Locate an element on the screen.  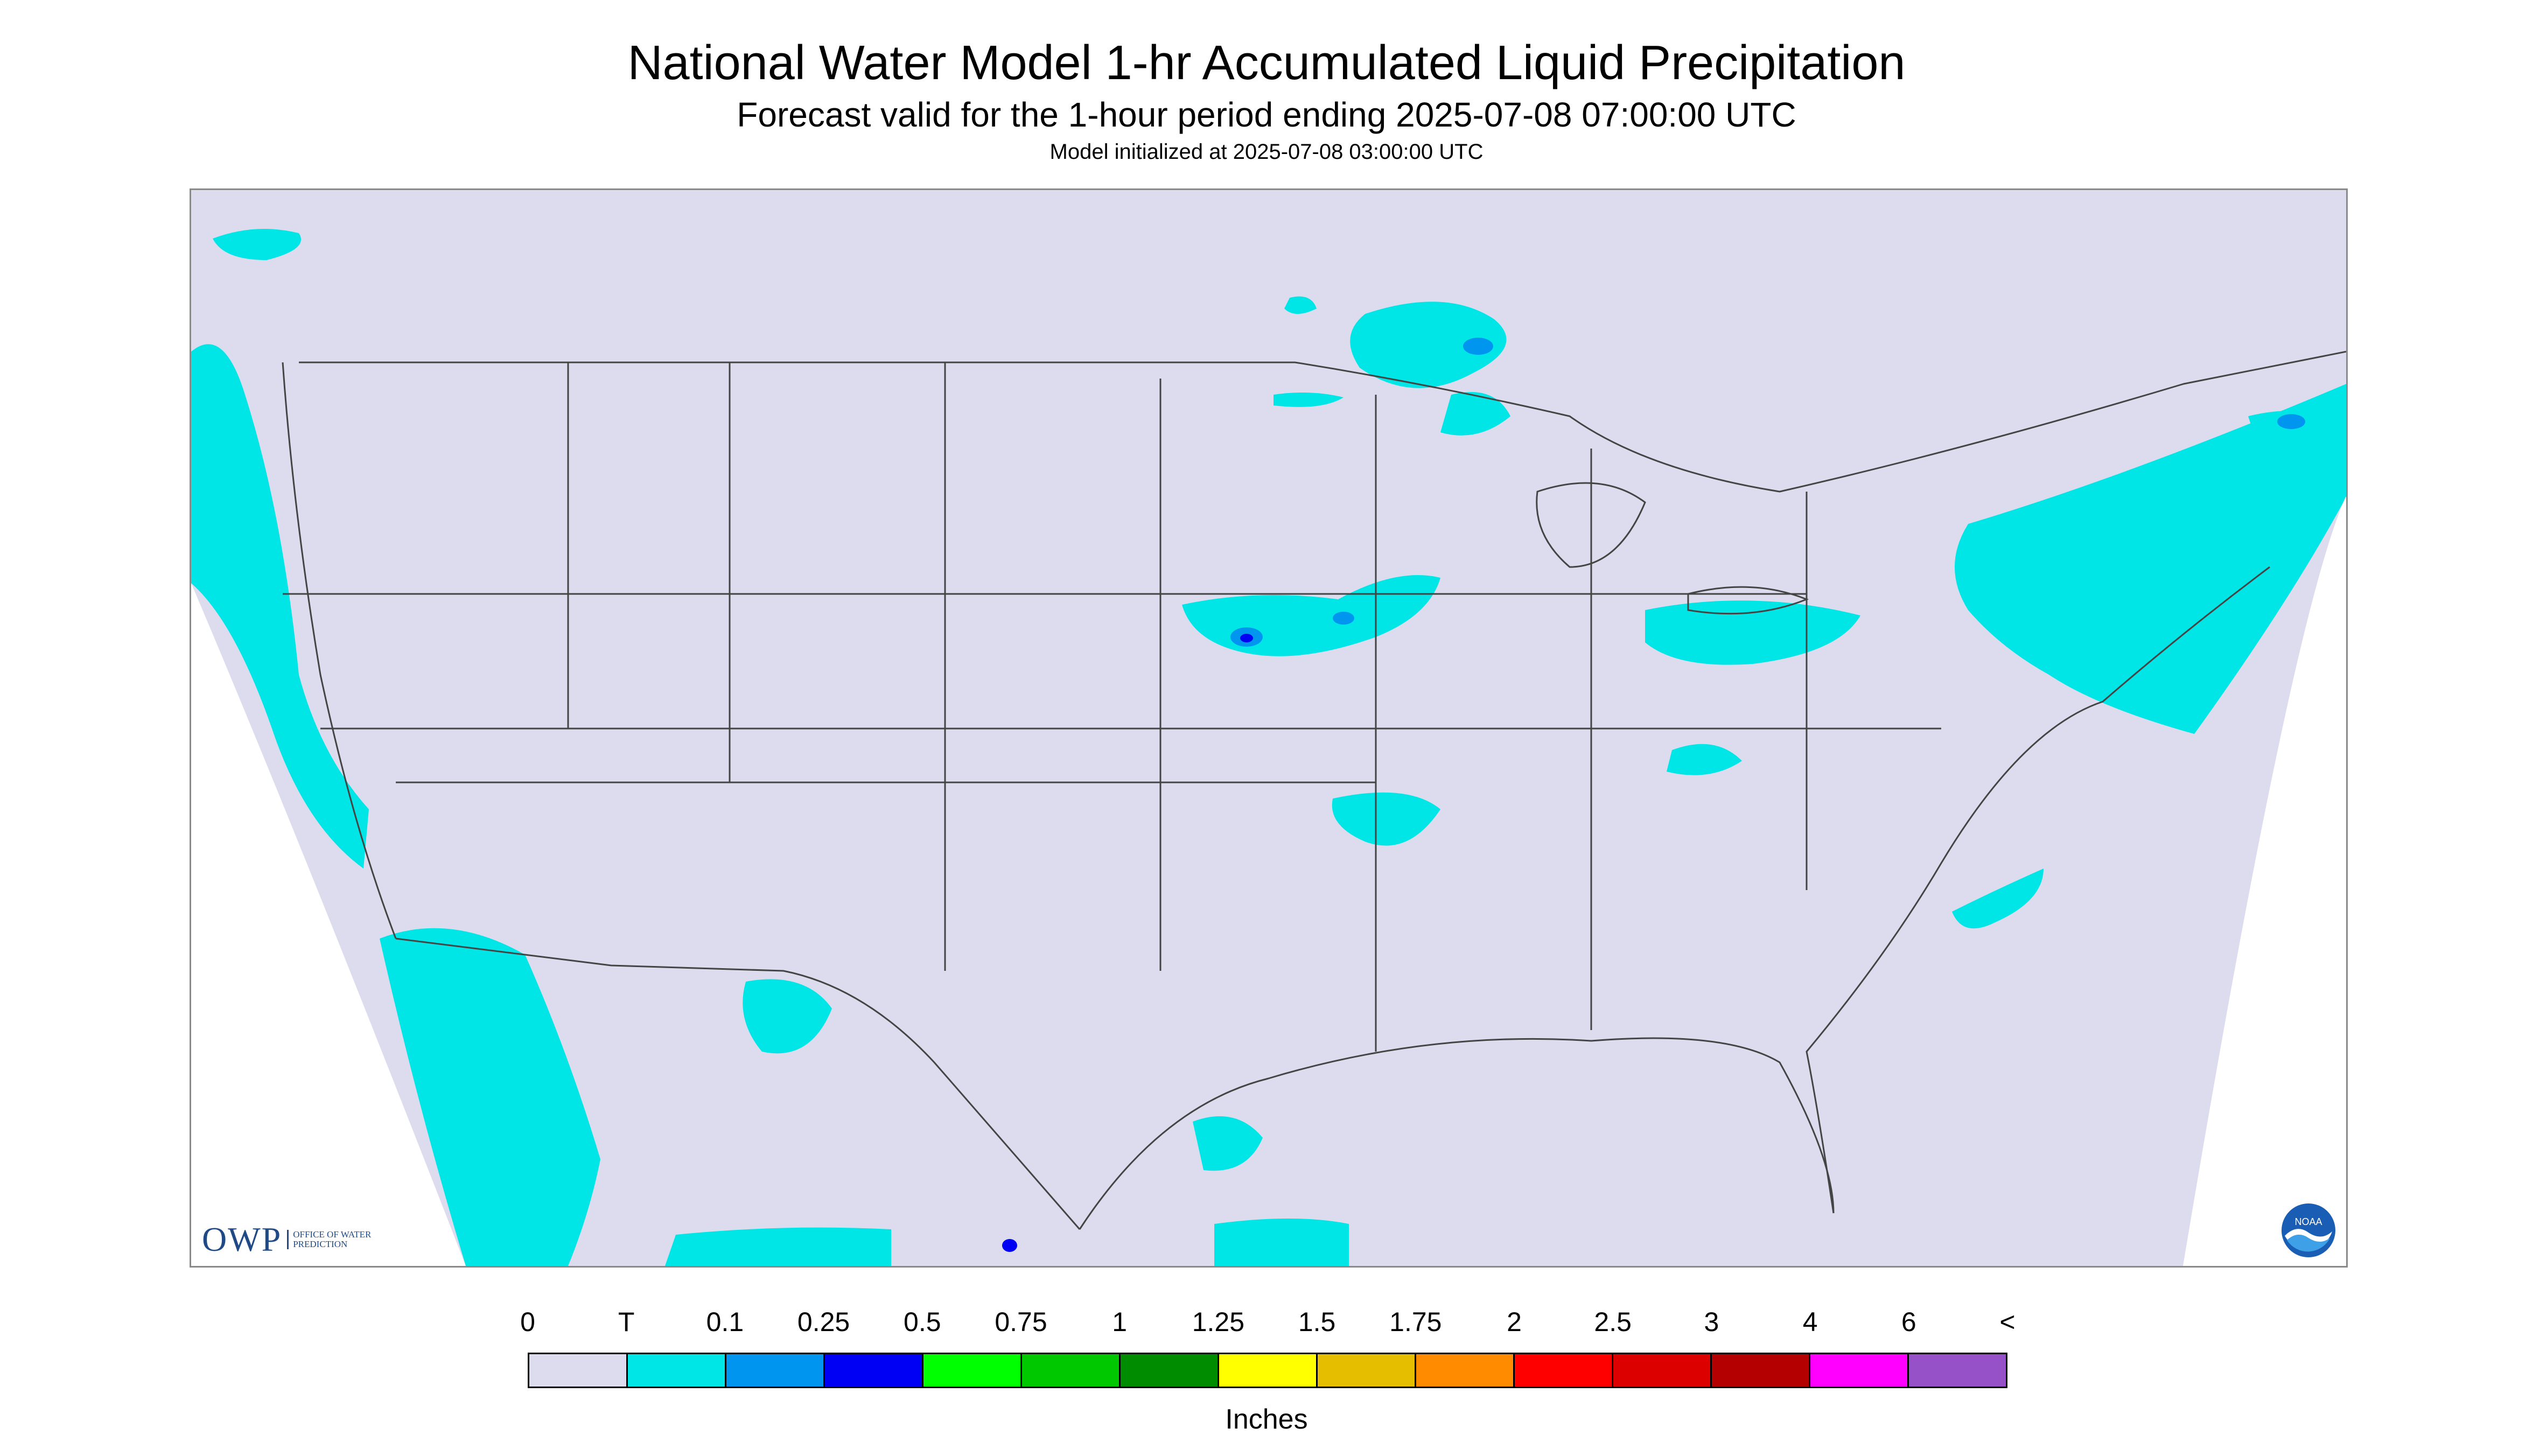
legend-tick-label: 0 is located at coordinates (527, 1322).